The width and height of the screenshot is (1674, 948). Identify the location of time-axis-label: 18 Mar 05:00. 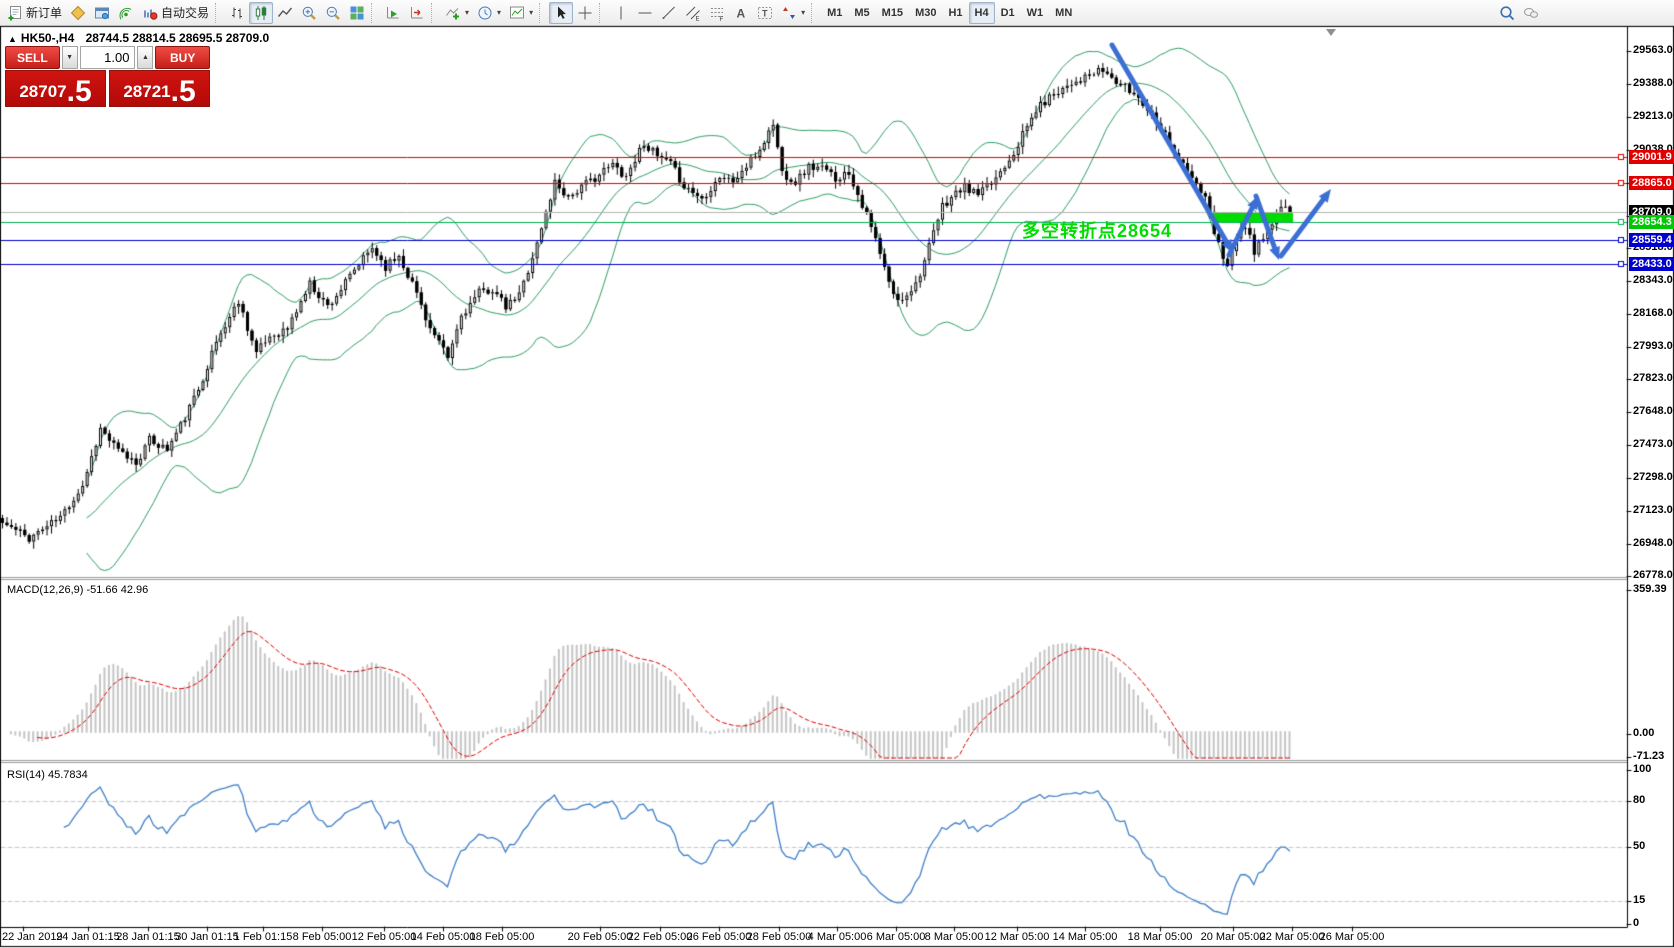
(1160, 937).